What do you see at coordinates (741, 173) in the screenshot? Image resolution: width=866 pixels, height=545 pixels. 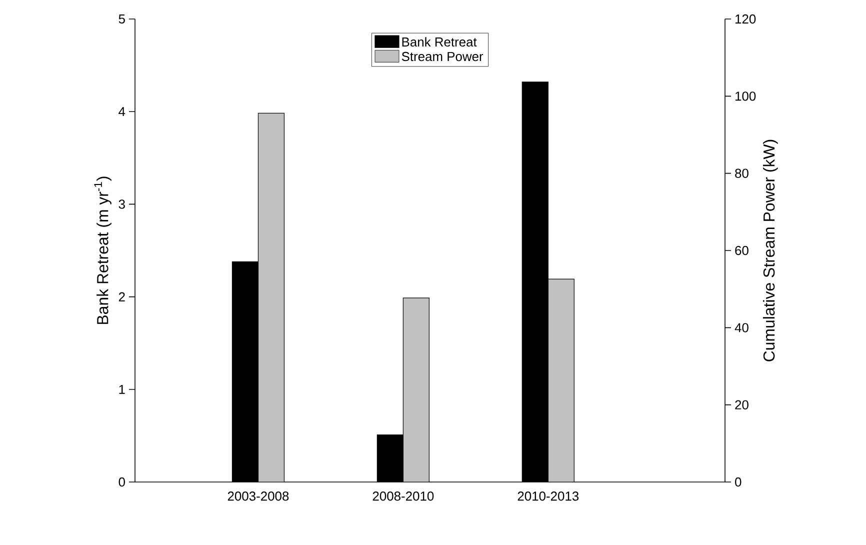 I see `y2-tick-label: 80` at bounding box center [741, 173].